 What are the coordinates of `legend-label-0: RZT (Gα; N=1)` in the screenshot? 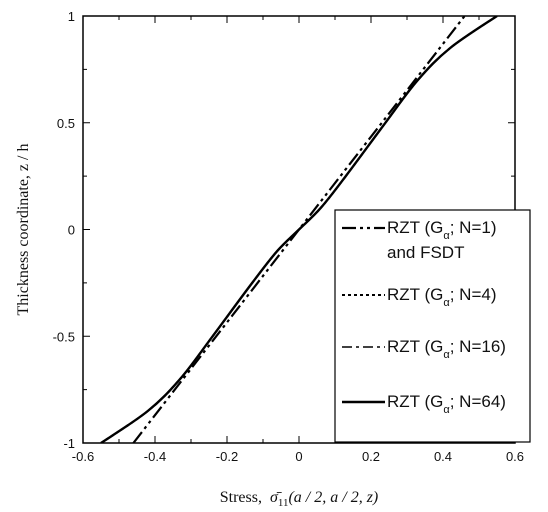 It's located at (442, 230).